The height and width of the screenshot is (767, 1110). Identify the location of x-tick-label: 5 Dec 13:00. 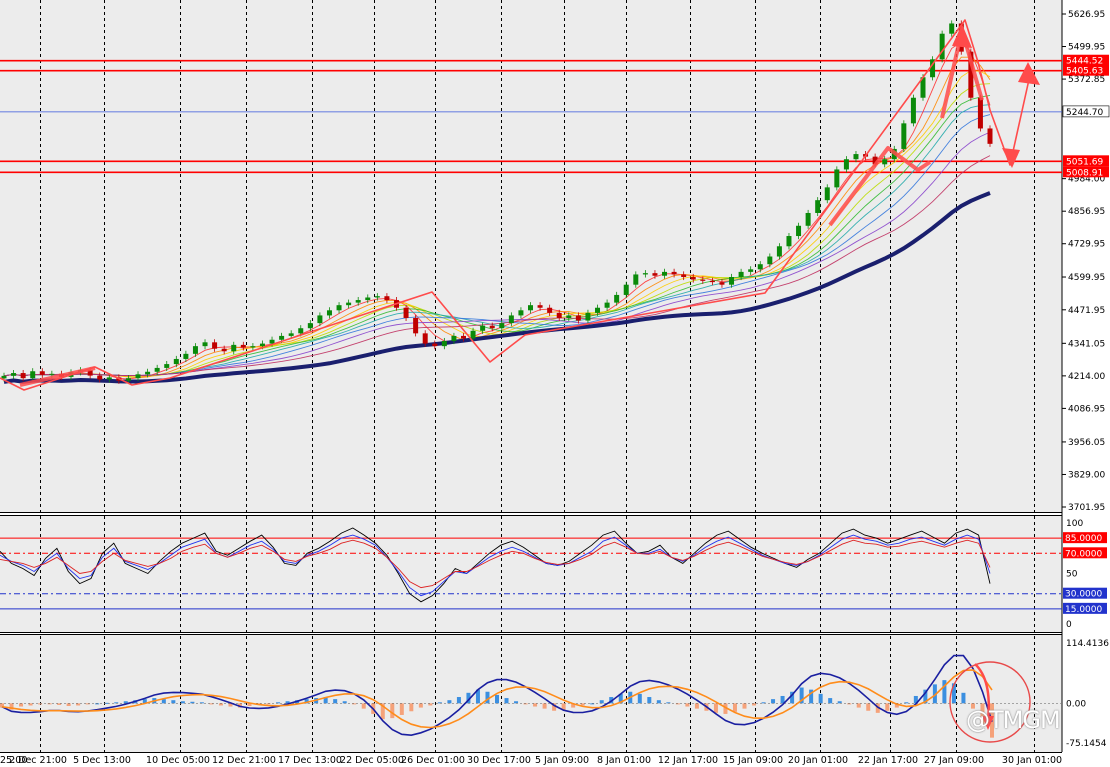
(102, 760).